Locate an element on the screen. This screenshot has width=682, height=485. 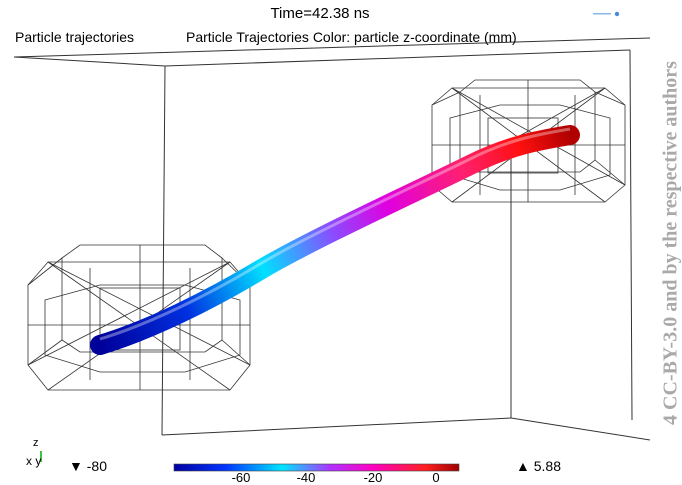
colorbar-max-label: ▲ 5.88 is located at coordinates (538, 466).